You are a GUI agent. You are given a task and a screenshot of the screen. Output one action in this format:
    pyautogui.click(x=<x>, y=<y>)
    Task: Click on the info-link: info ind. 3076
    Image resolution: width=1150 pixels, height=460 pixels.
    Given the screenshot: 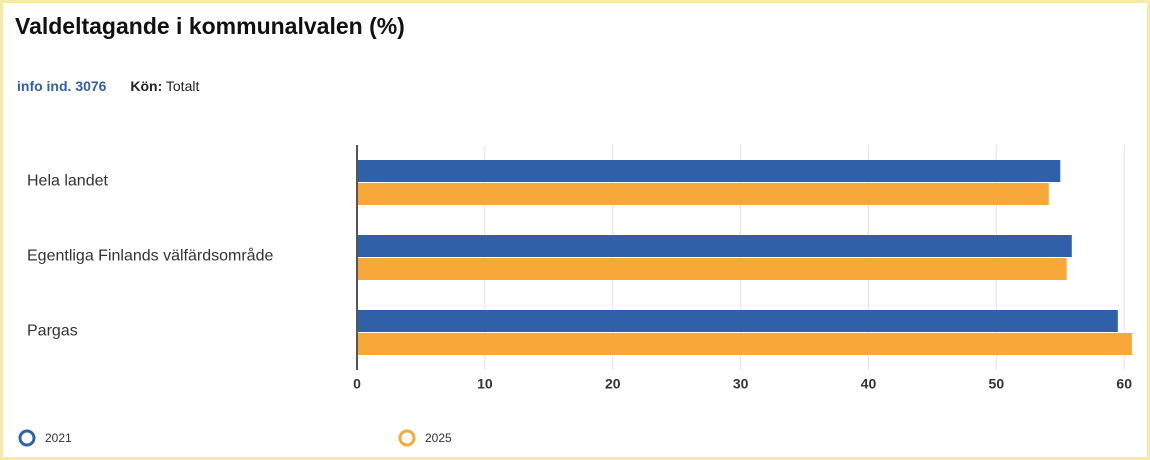 What is the action you would take?
    pyautogui.click(x=62, y=86)
    